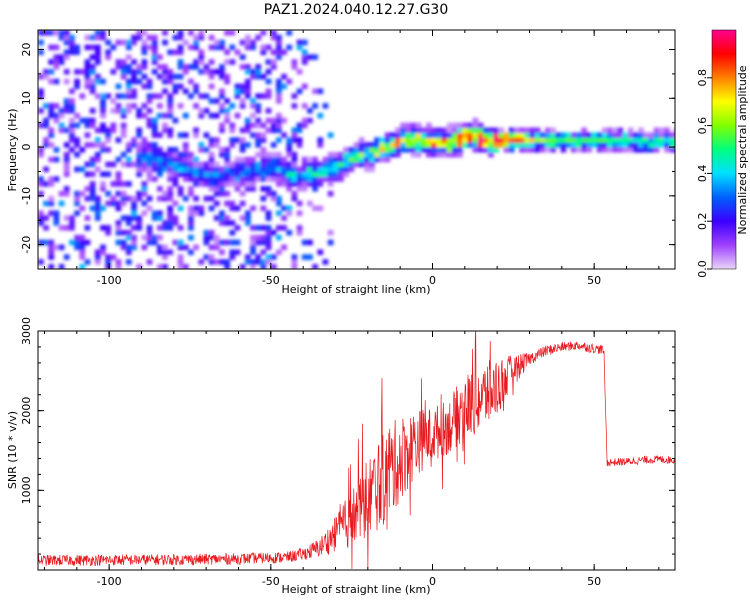 The height and width of the screenshot is (600, 750). Describe the element at coordinates (432, 280) in the screenshot. I see `x-tick-label: 0` at that location.